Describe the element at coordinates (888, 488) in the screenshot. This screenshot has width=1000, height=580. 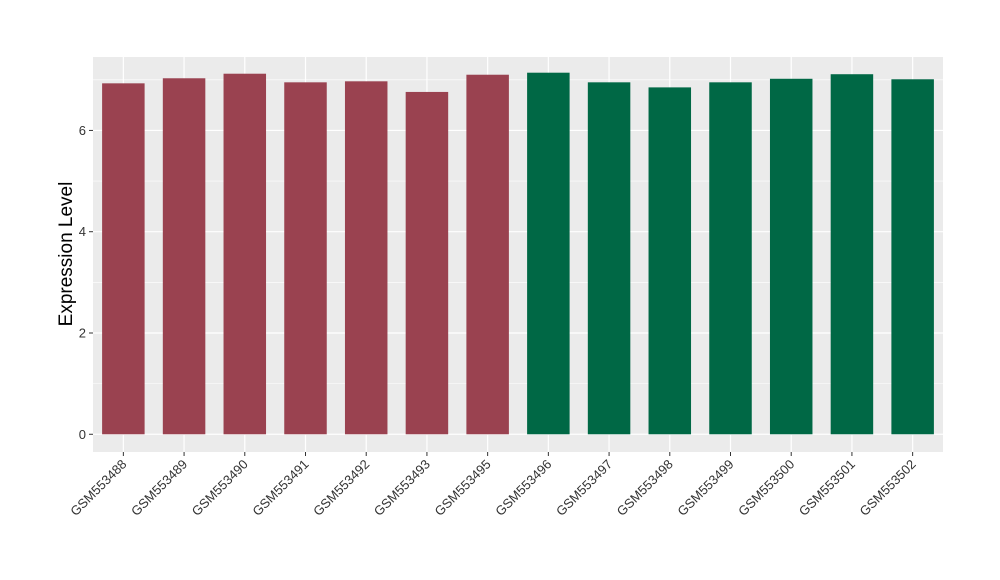
I see `x-tick-label: GSM553502` at that location.